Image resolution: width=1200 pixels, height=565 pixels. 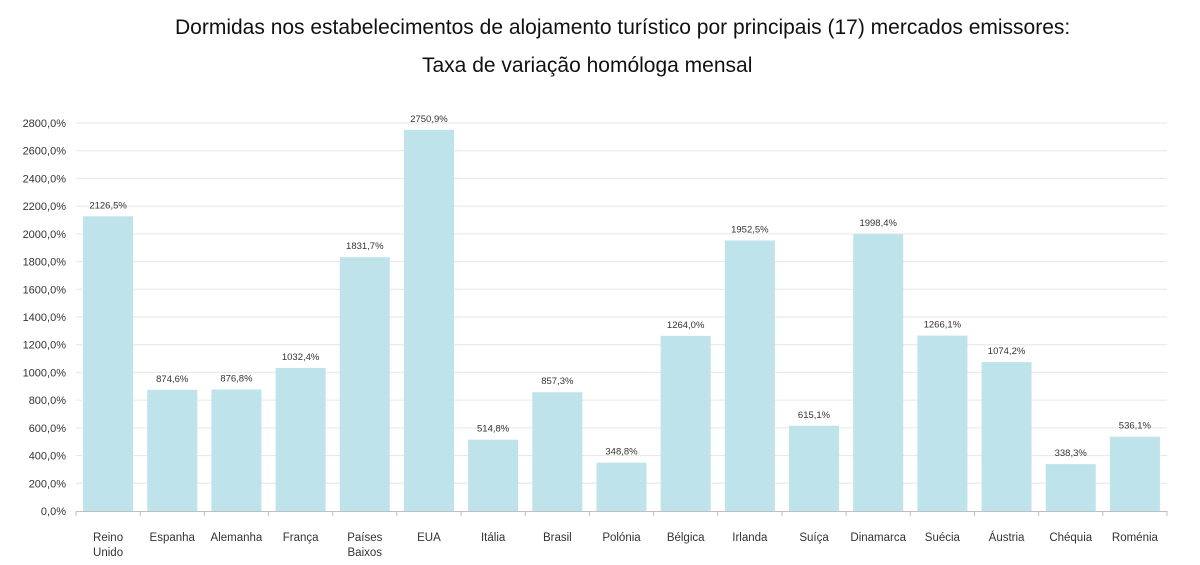 I want to click on data-label: 2750,9%, so click(x=429, y=119).